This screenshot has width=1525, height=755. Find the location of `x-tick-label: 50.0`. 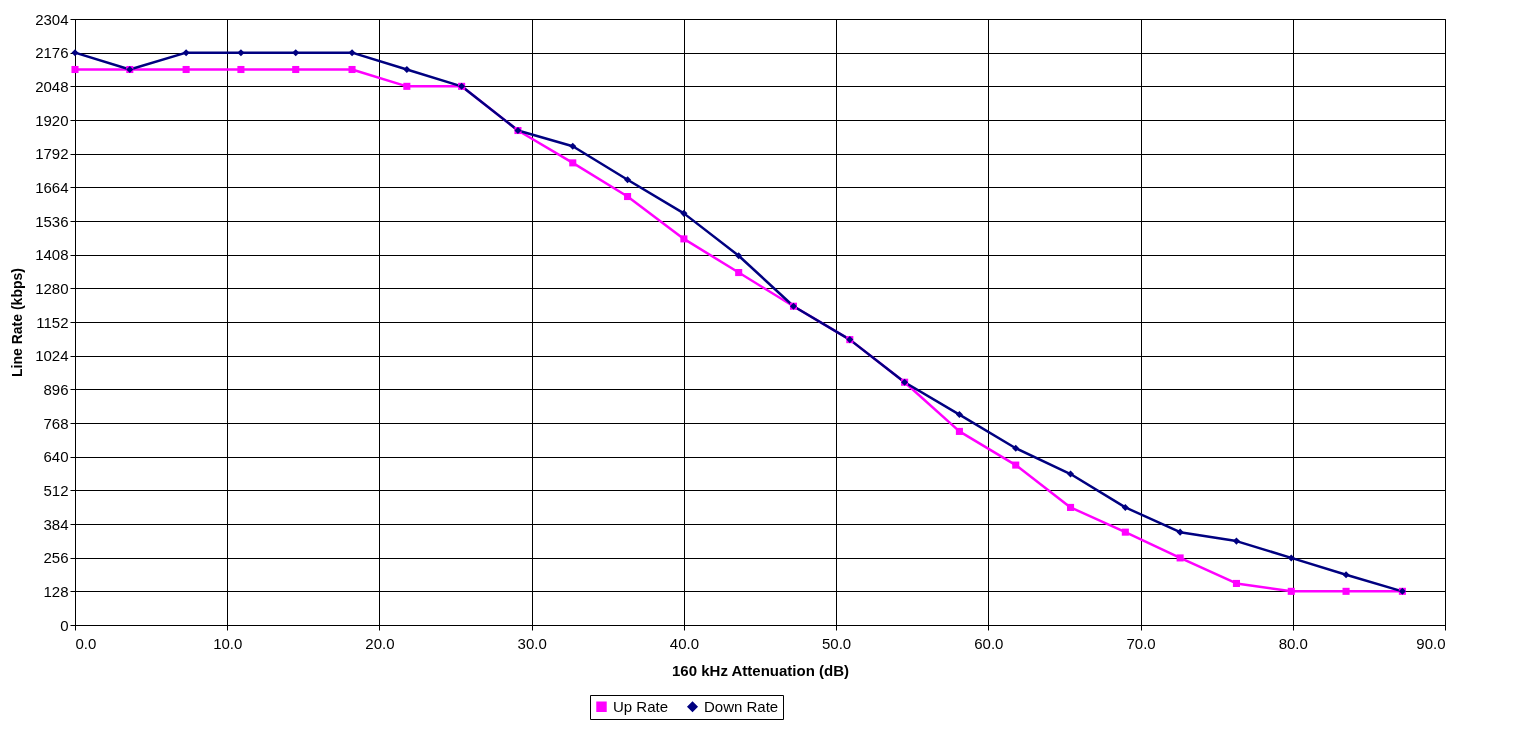

x-tick-label: 50.0 is located at coordinates (837, 643).